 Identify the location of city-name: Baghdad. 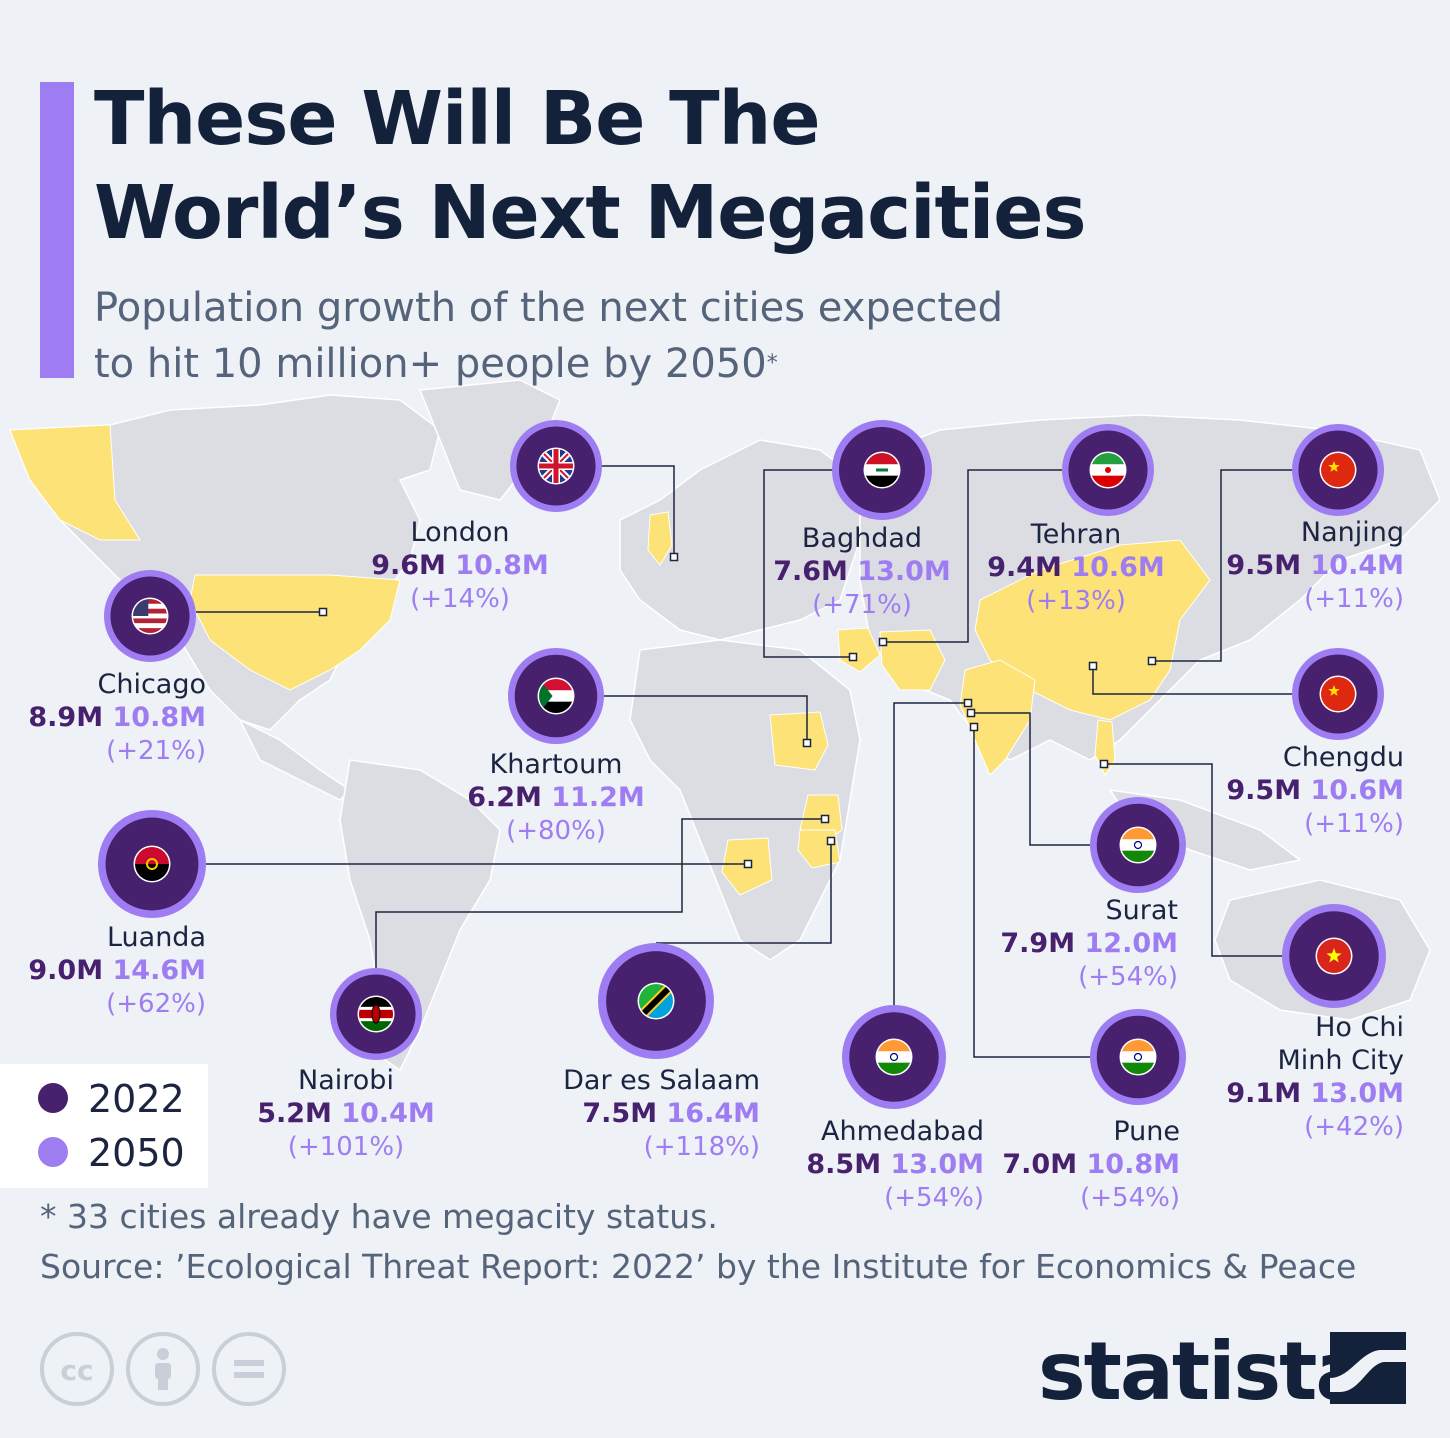
(862, 538).